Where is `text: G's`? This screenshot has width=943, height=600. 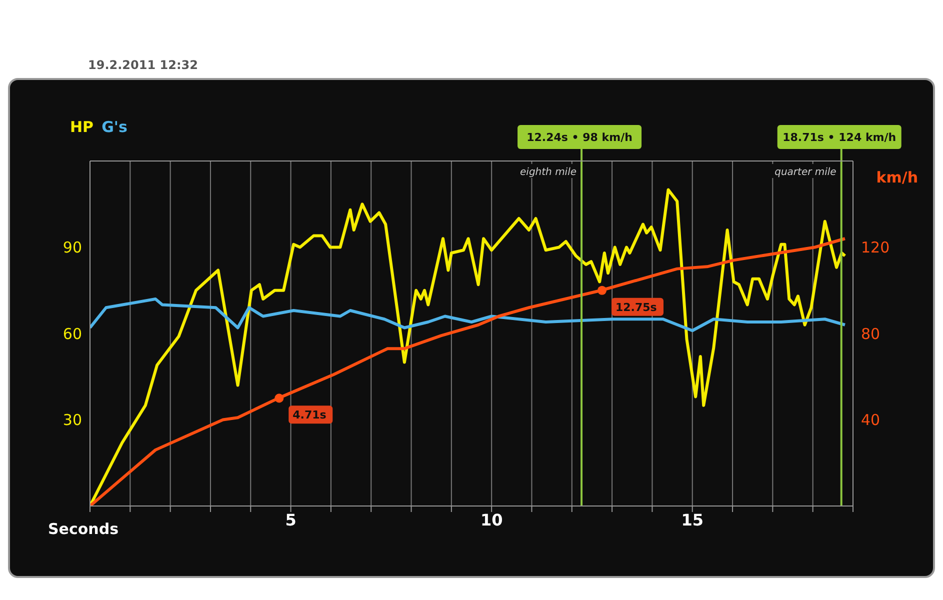 text: G's is located at coordinates (115, 127).